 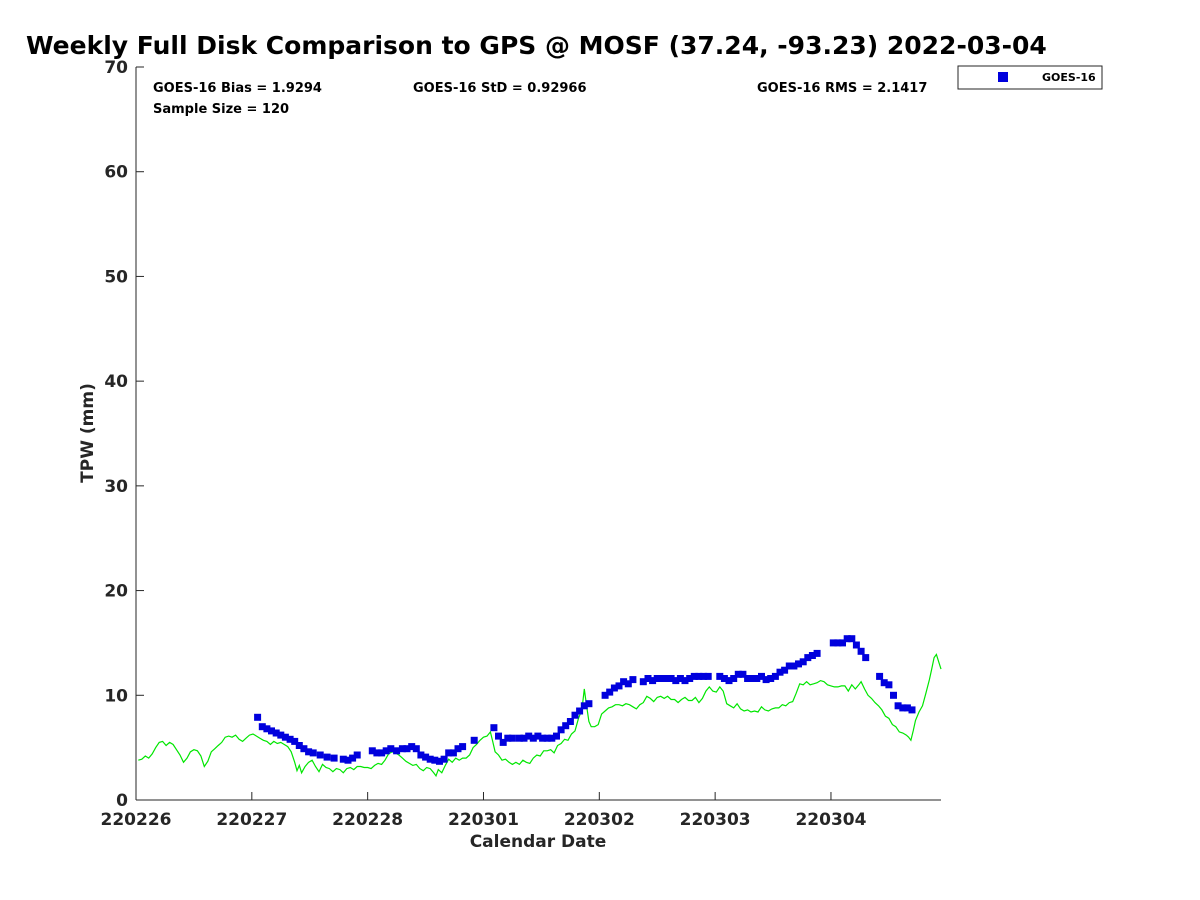 What do you see at coordinates (1030, 77) in the screenshot?
I see `legend: GOES-16` at bounding box center [1030, 77].